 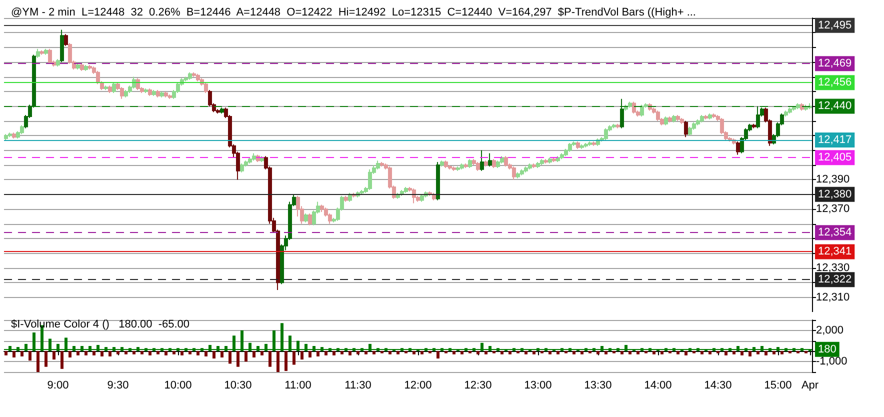 I want to click on x-tick-label: 14:30, so click(x=718, y=386).